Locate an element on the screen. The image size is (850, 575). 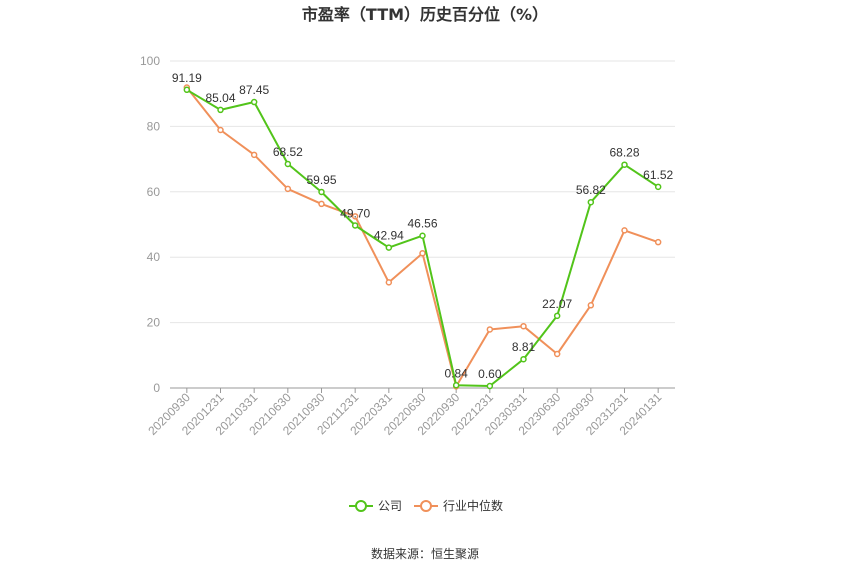
data-label: 8.81 is located at coordinates (524, 347).